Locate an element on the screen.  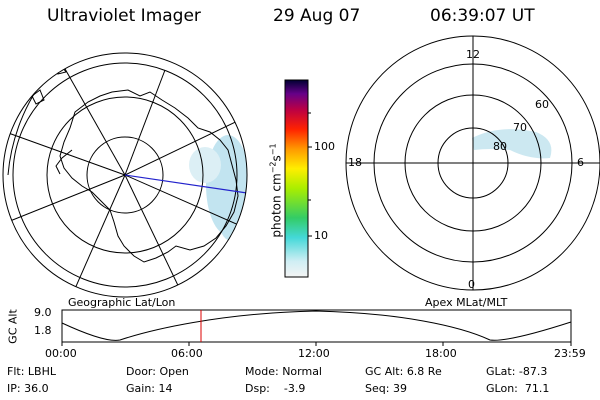
altitude-plot is located at coordinates (316, 327).